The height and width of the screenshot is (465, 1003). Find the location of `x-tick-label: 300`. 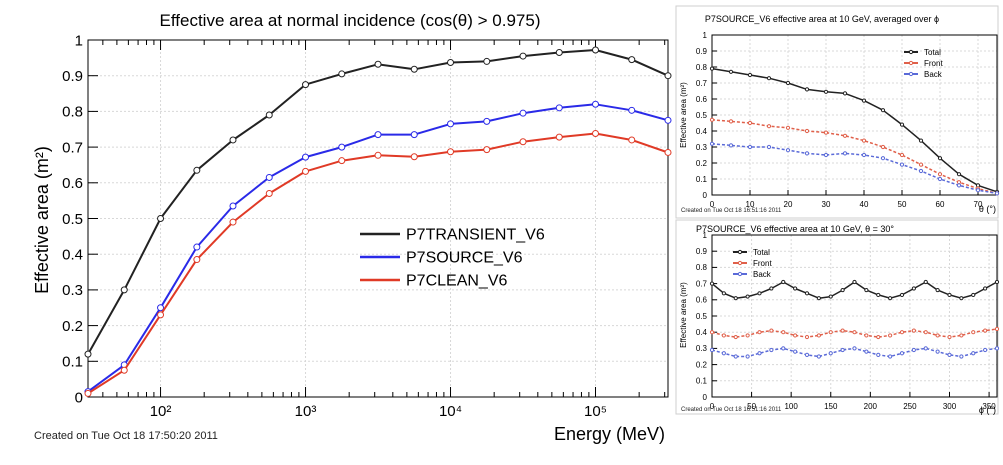

x-tick-label: 300 is located at coordinates (950, 406).